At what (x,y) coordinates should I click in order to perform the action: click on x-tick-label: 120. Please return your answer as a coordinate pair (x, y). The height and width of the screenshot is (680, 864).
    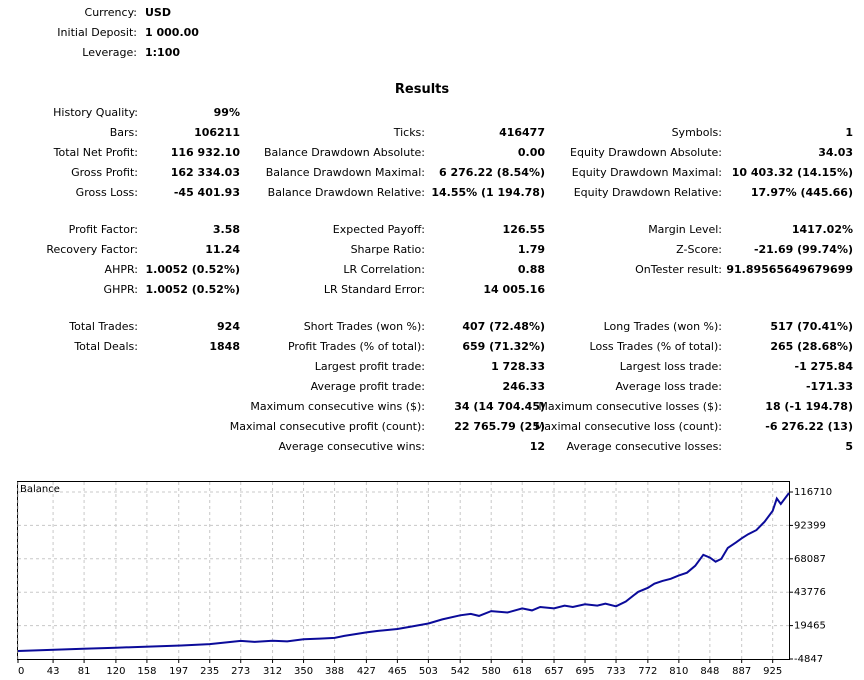
    Looking at the image, I should click on (115, 671).